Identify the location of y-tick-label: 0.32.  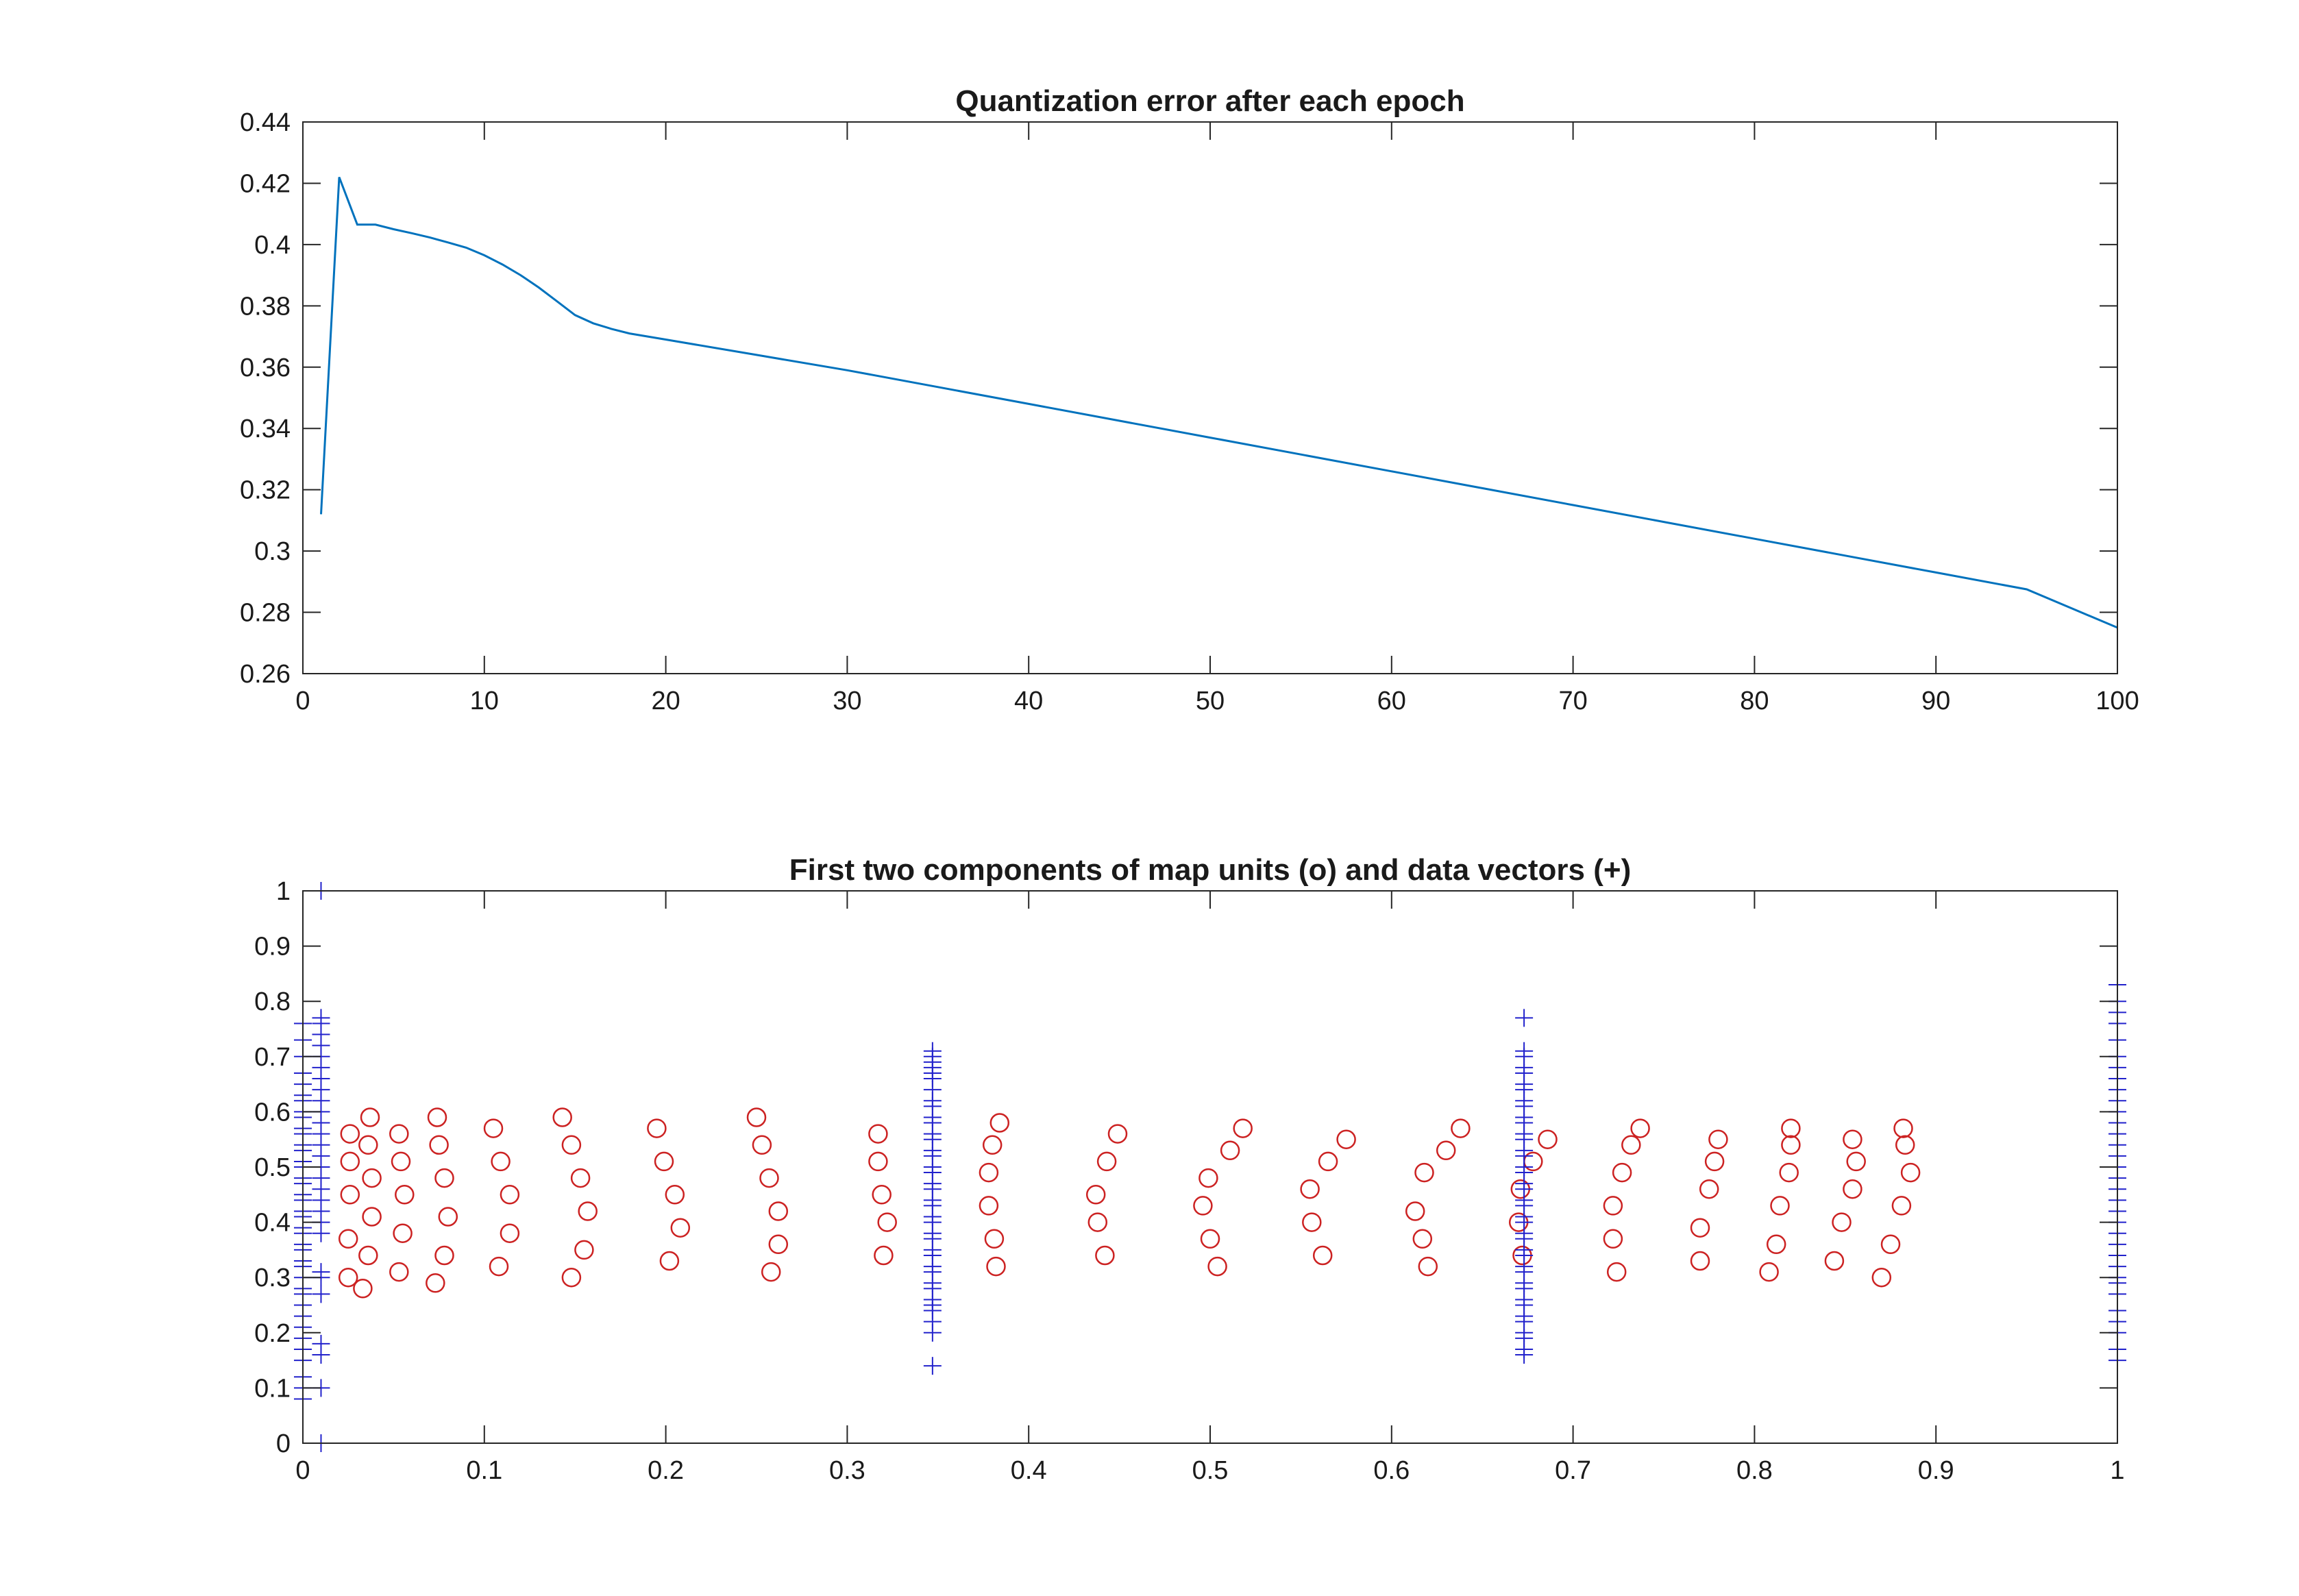
(265, 490).